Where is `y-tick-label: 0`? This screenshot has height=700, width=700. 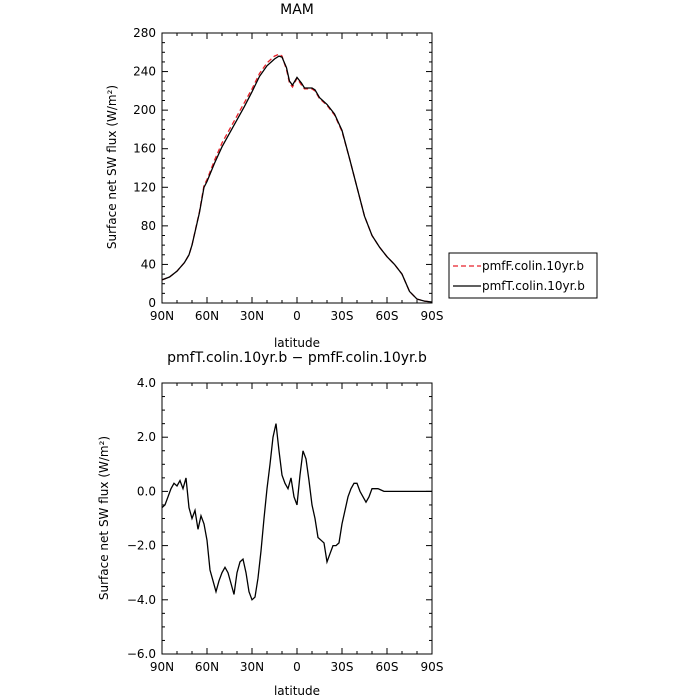 y-tick-label: 0 is located at coordinates (152, 303).